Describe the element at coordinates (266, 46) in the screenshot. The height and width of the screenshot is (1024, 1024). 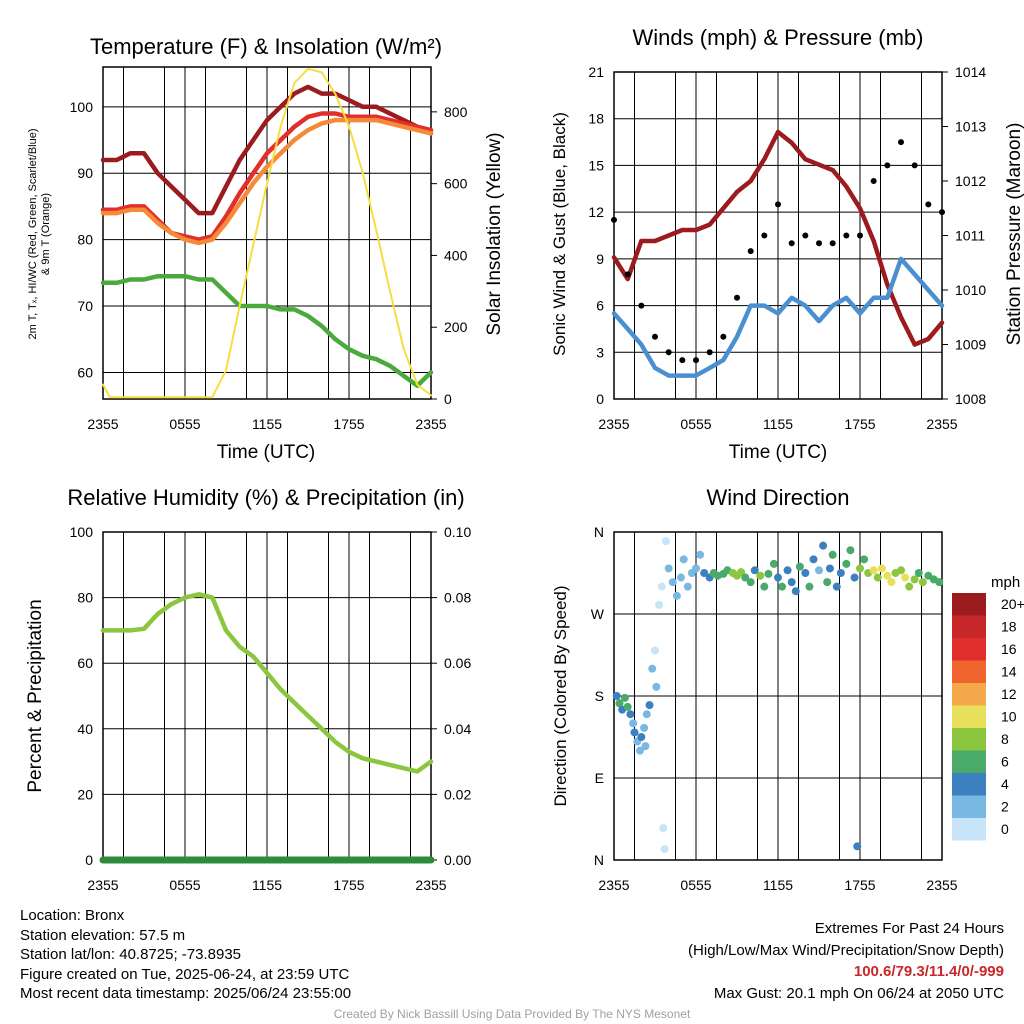
I see `temperature-title: Temperature (F) & Insolation (W/m²)` at that location.